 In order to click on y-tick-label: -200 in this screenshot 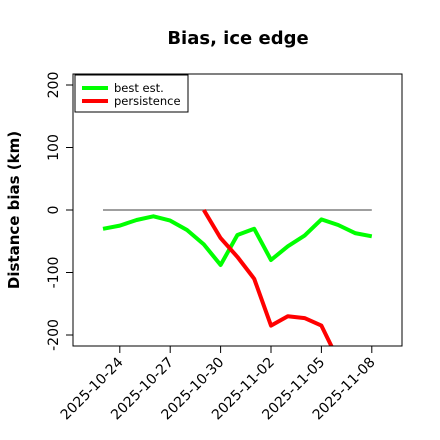, I will do `click(54, 335)`.